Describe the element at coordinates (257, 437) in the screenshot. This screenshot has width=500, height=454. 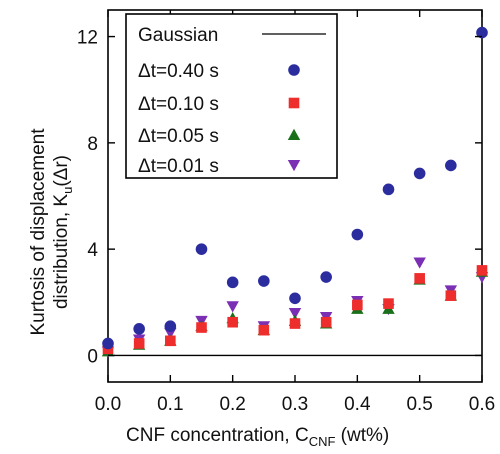
I see `x-axis-label: CNF concentration, CCNF (wt%)` at that location.